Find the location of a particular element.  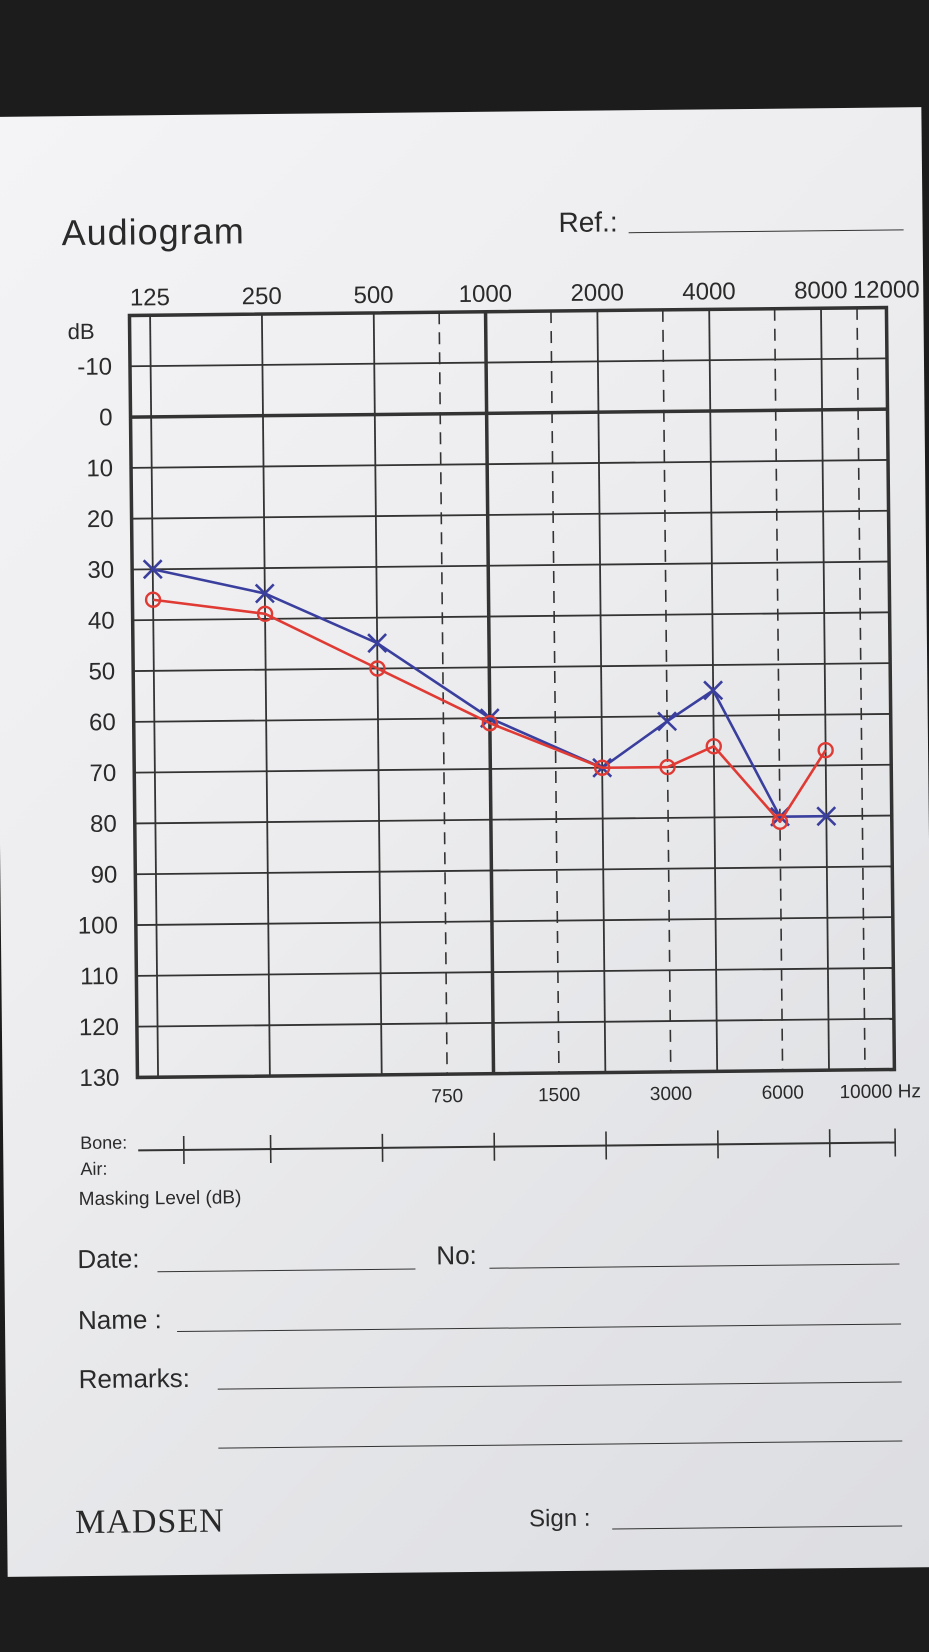

date-label: Date: is located at coordinates (108, 1259).